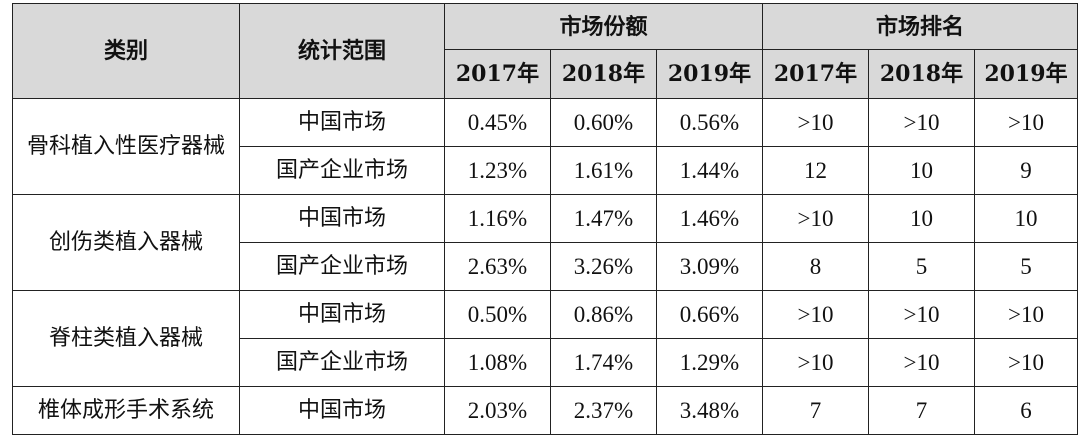  I want to click on header-share-year: 2017年, so click(497, 74).